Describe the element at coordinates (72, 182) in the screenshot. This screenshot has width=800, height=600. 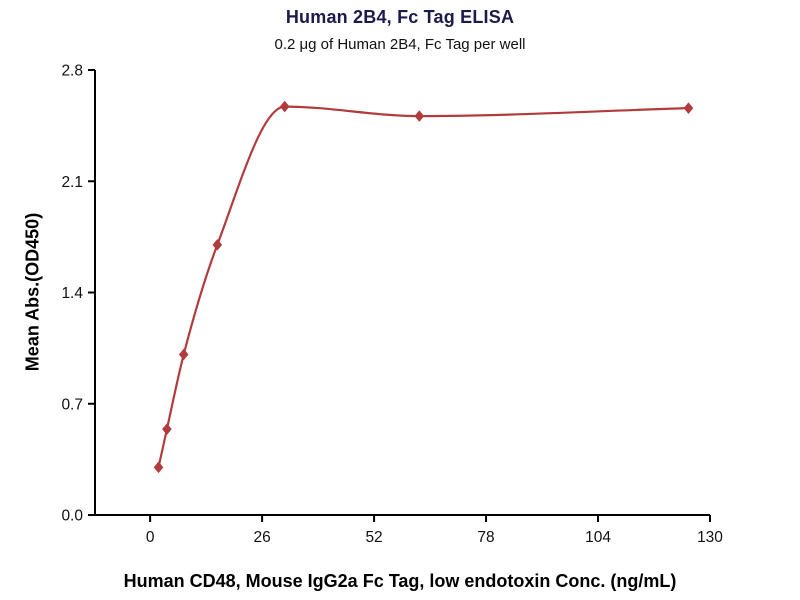
I see `y-tick-label: 2.1` at that location.